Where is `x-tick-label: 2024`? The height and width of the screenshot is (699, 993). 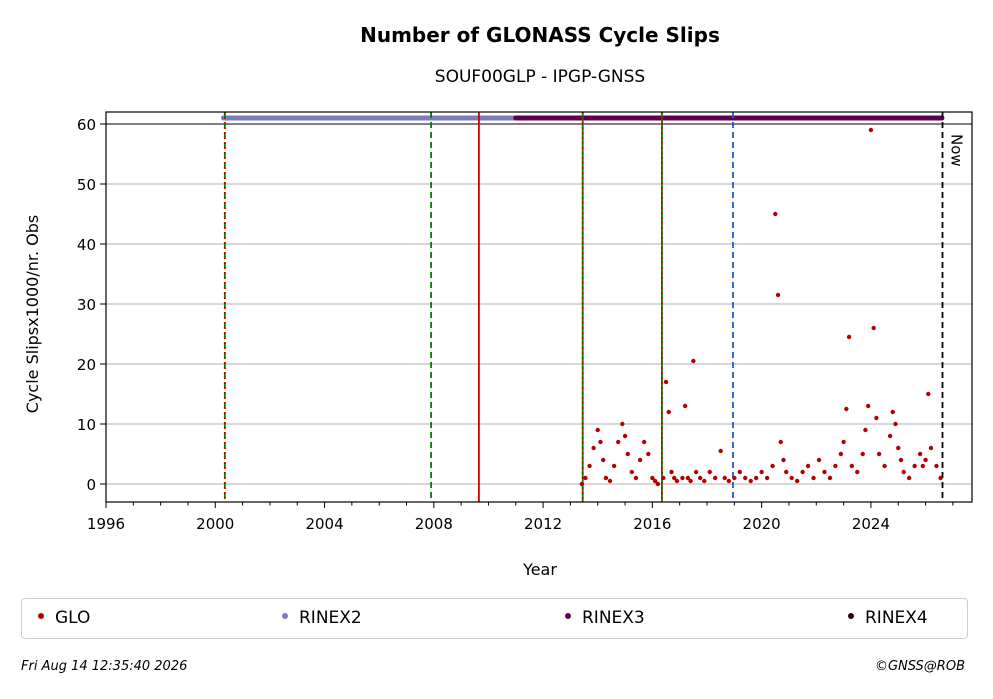 x-tick-label: 2024 is located at coordinates (871, 524).